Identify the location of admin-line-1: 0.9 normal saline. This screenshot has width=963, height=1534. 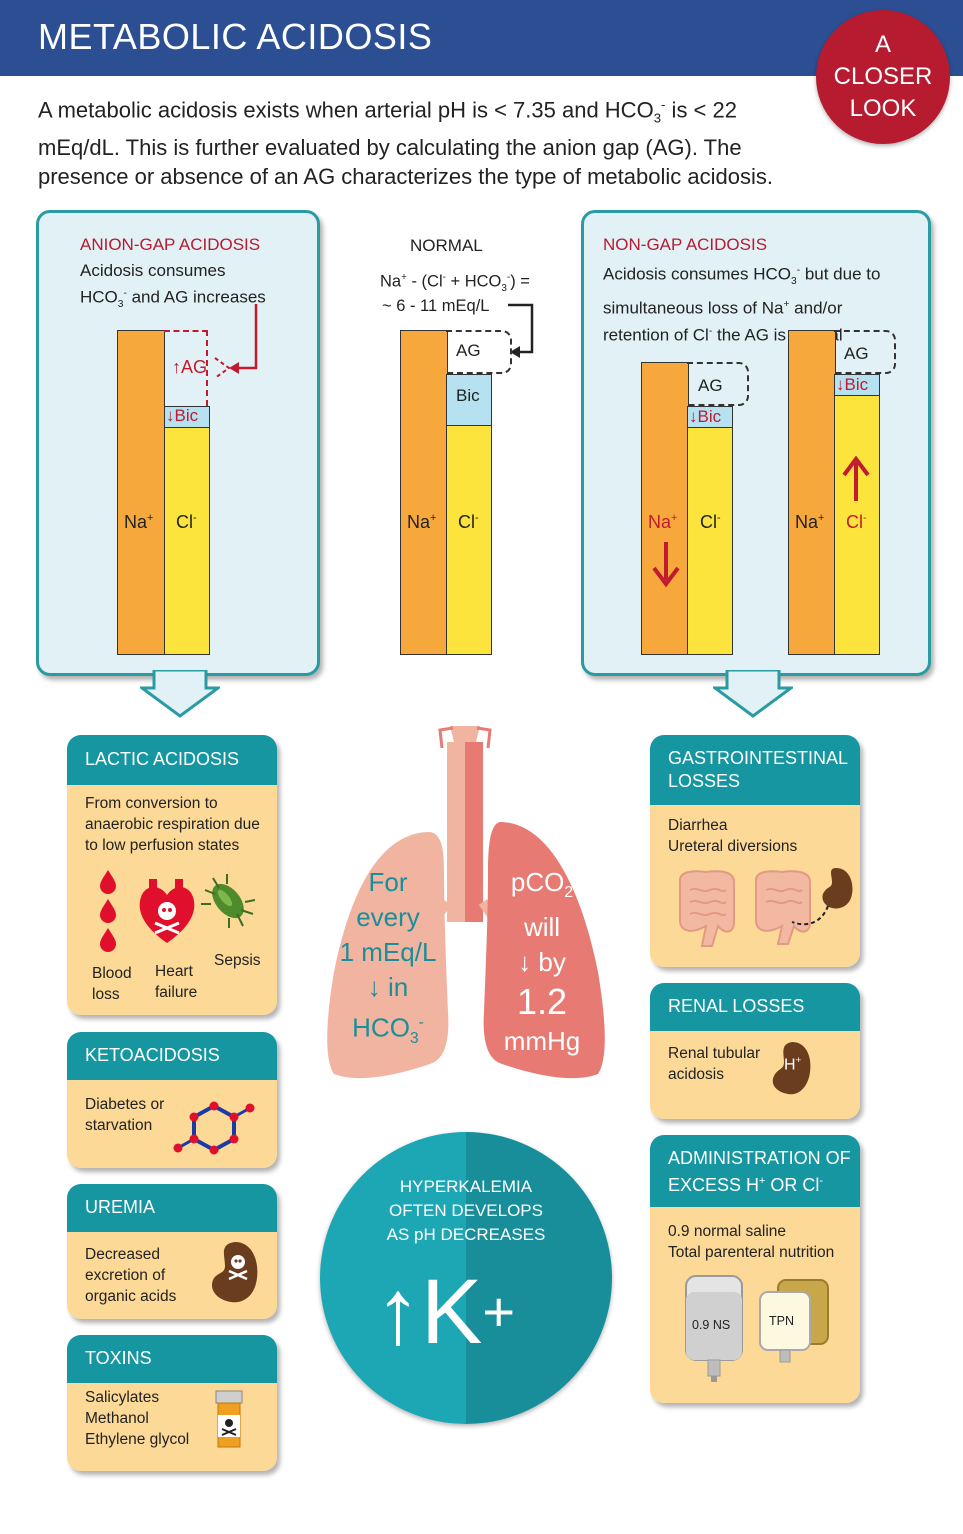
(727, 1231).